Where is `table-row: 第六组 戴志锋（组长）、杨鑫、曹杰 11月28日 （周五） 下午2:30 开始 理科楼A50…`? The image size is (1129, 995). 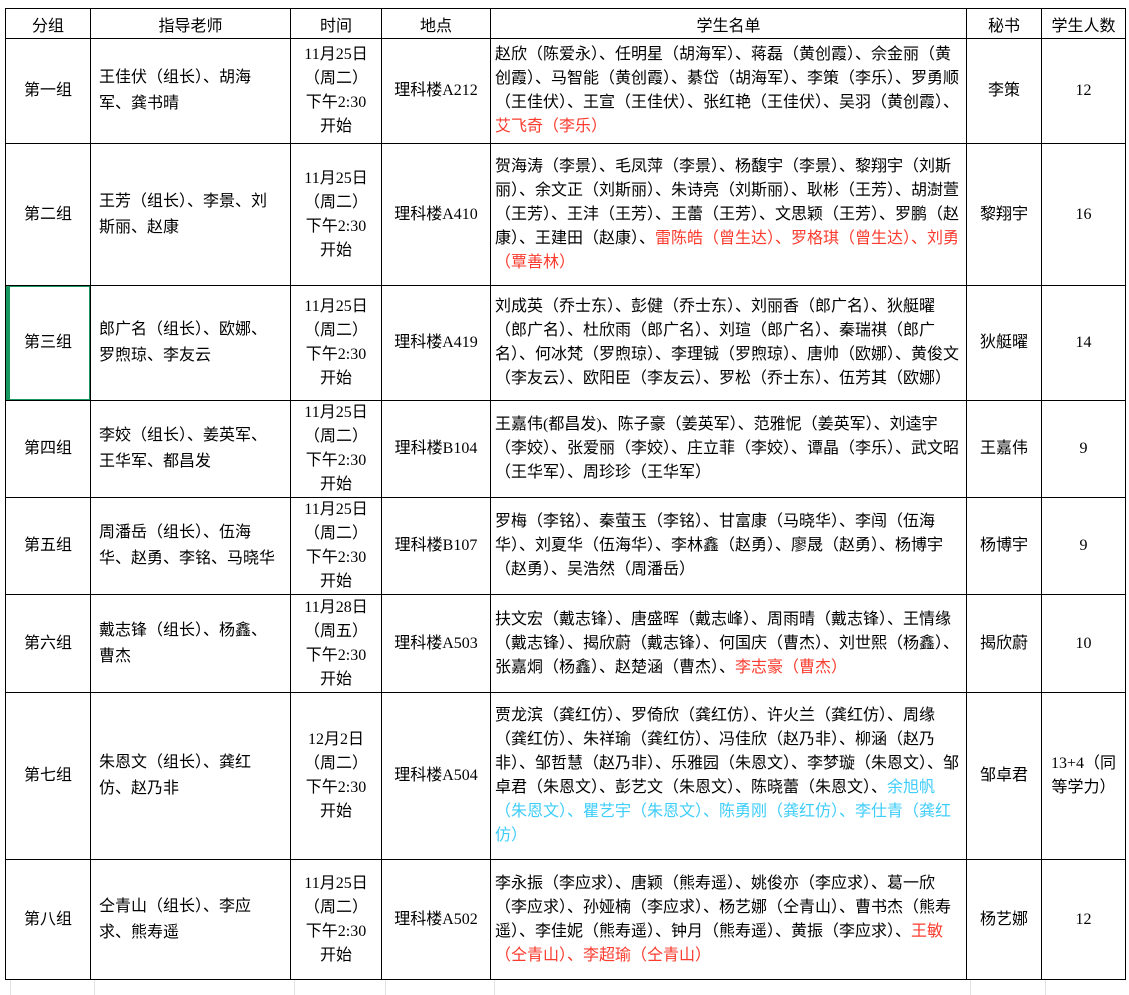 table-row: 第六组 戴志锋（组长）、杨鑫、曹杰 11月28日 （周五） 下午2:30 开始 理科楼A50… is located at coordinates (565, 643).